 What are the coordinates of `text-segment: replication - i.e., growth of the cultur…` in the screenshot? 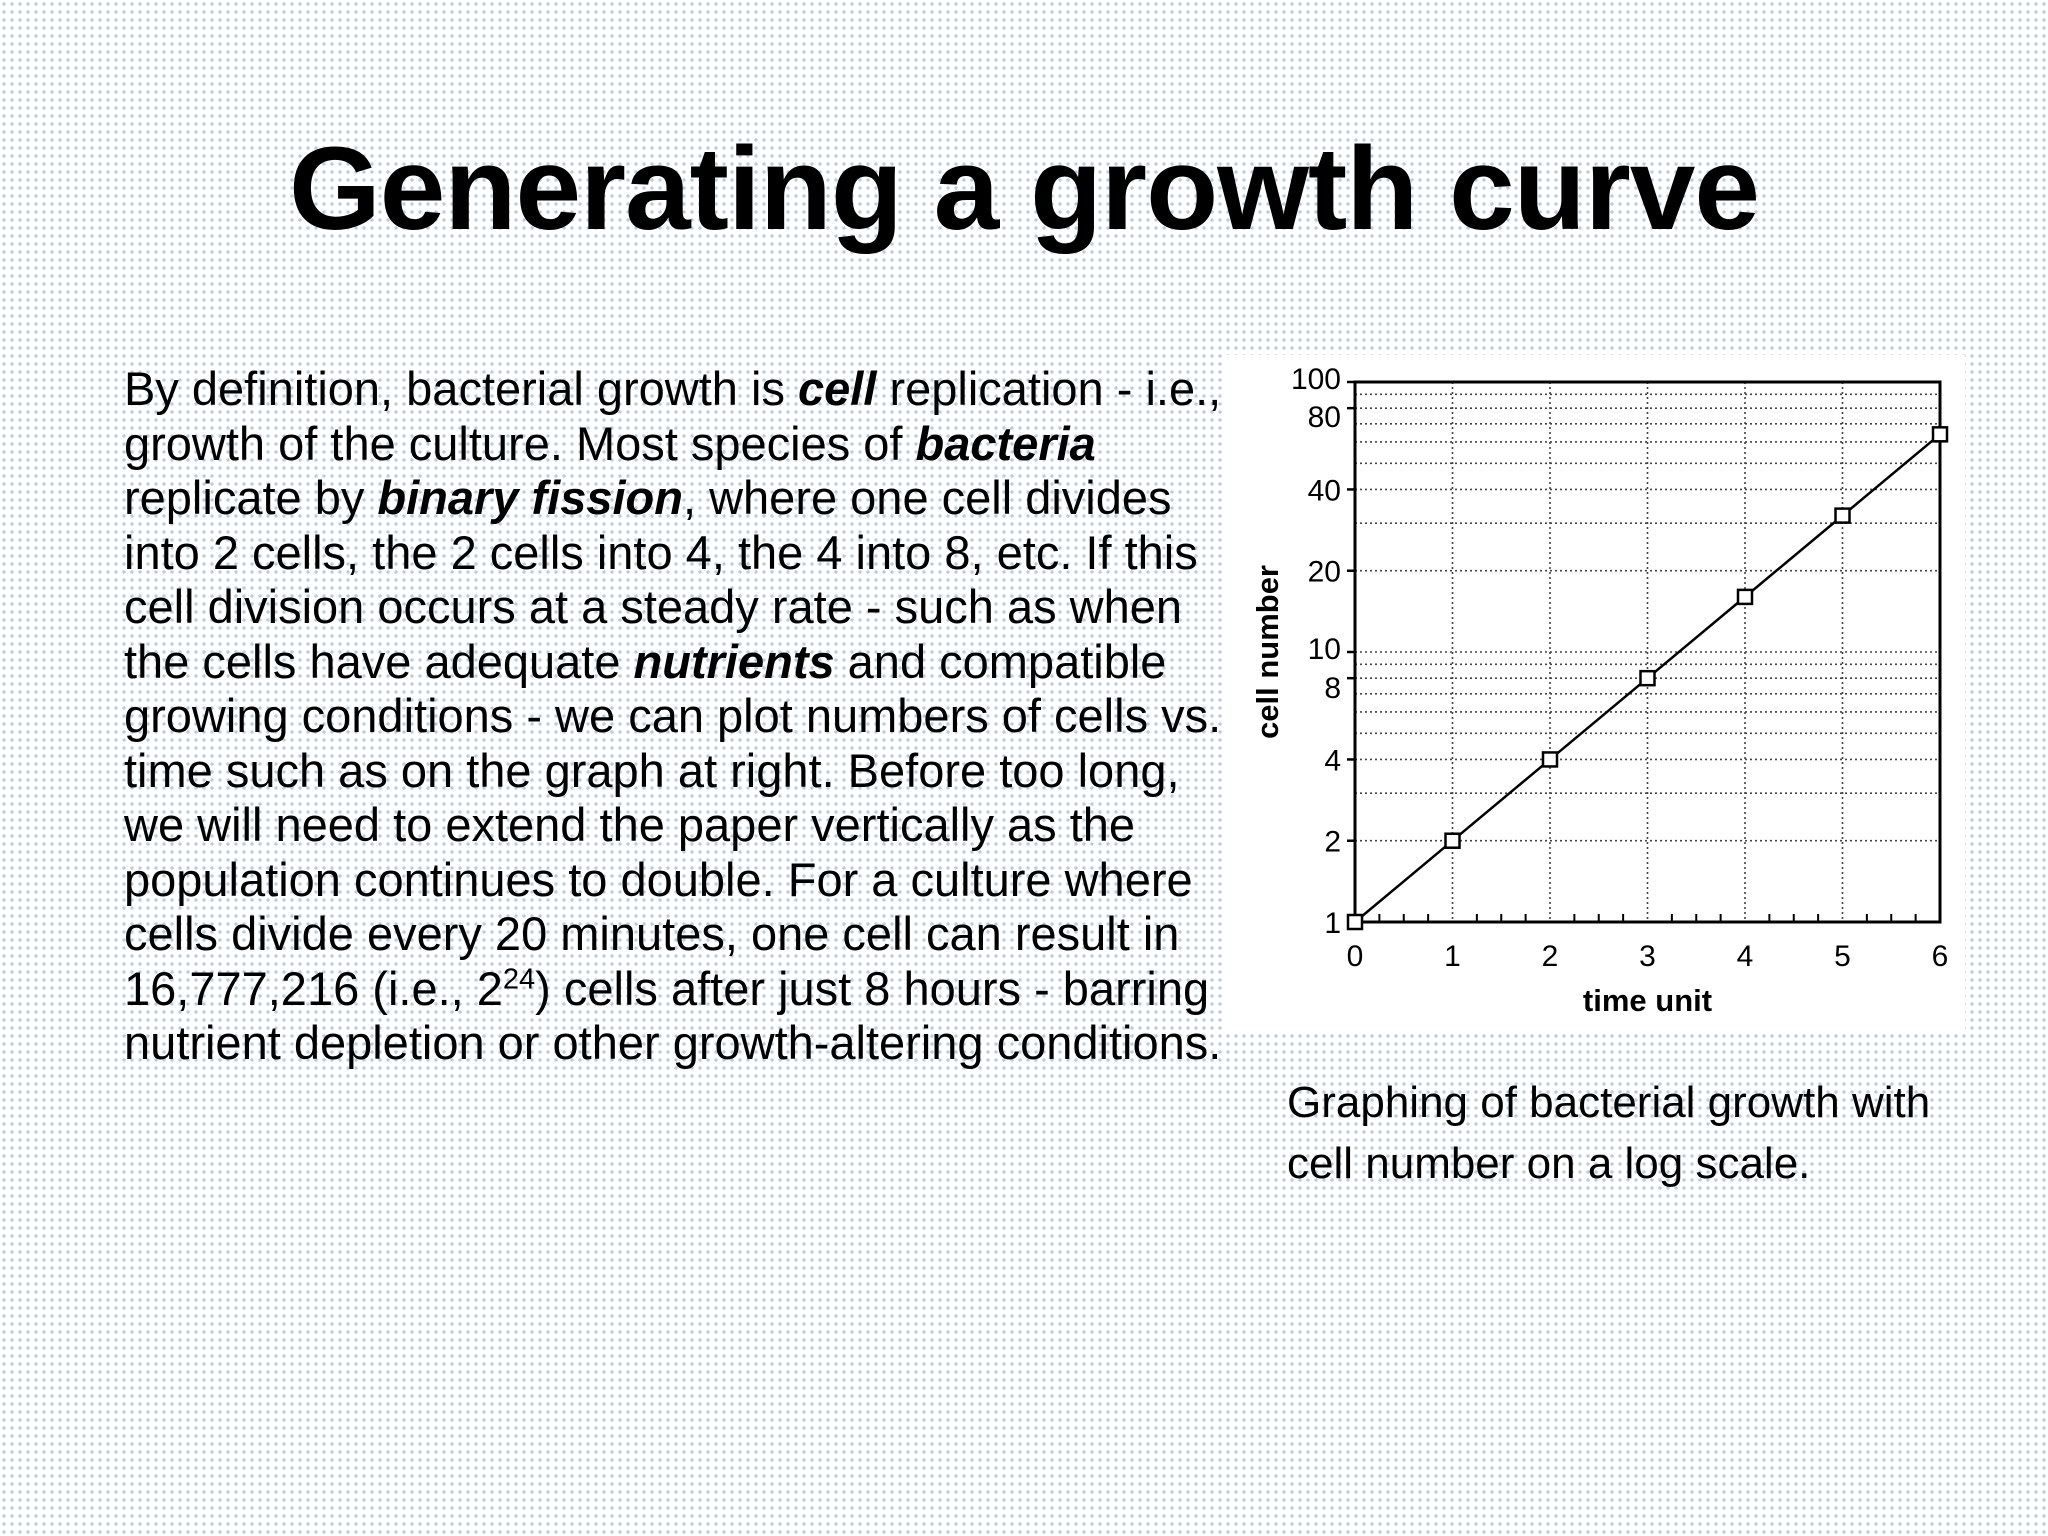 It's located at (673, 416).